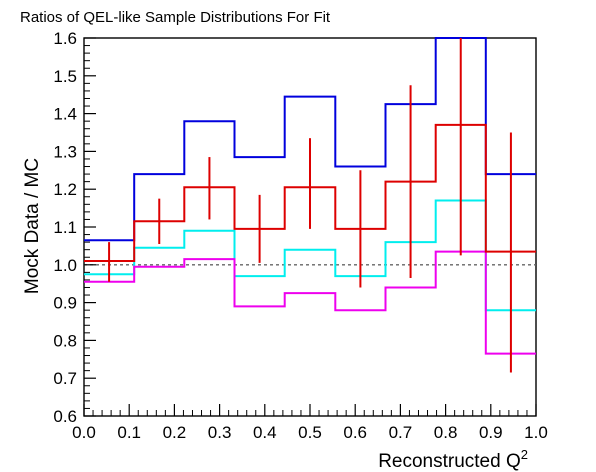 The height and width of the screenshot is (472, 596). What do you see at coordinates (175, 432) in the screenshot?
I see `x-tick-label: 0.2` at bounding box center [175, 432].